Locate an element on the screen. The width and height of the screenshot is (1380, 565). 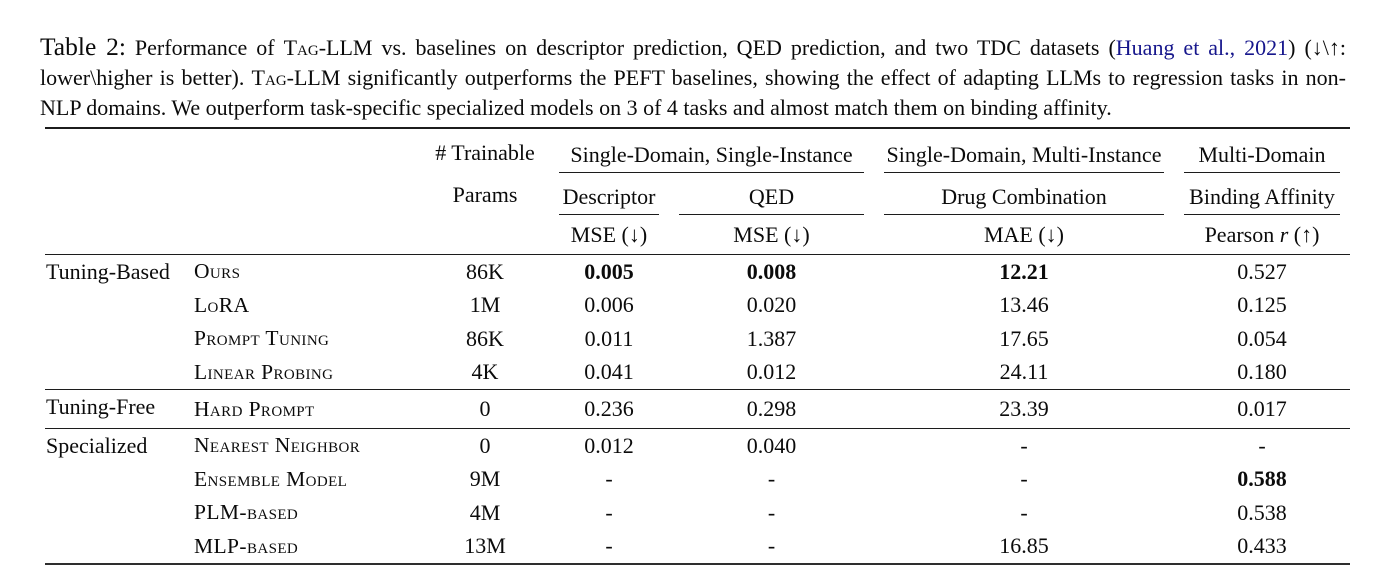
col-group-single-domain-single-instance: Single-Domain, Single-Instance is located at coordinates (711, 150).